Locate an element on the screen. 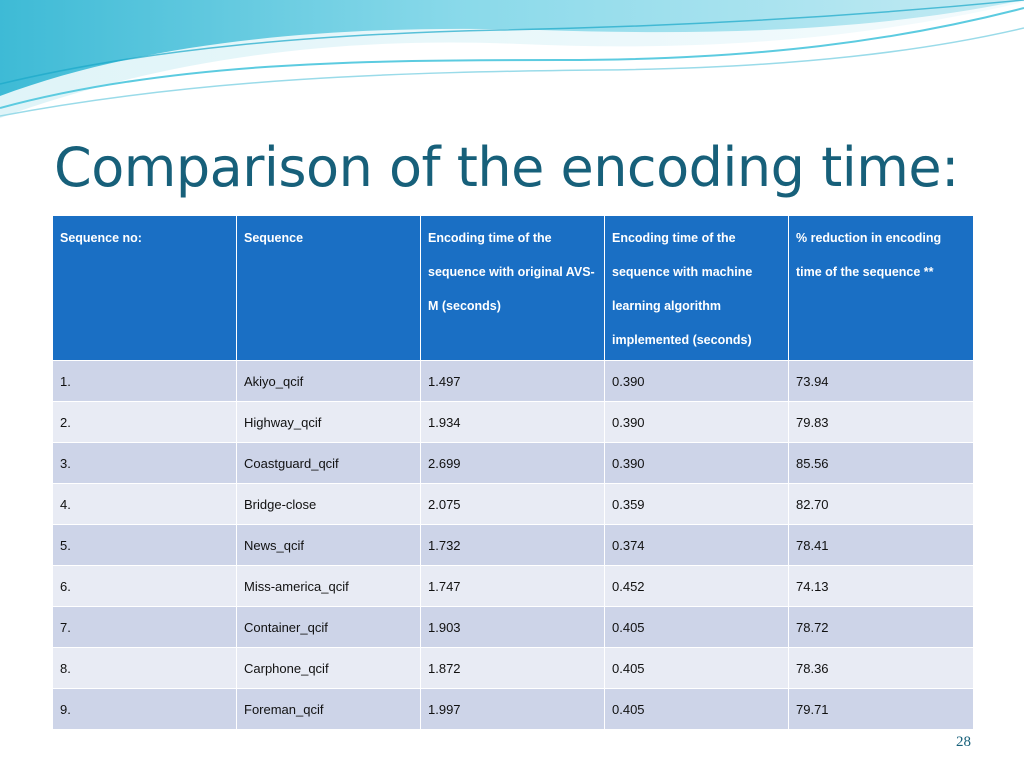 The image size is (1024, 768). cell-sequence-no: 5. is located at coordinates (144, 545).